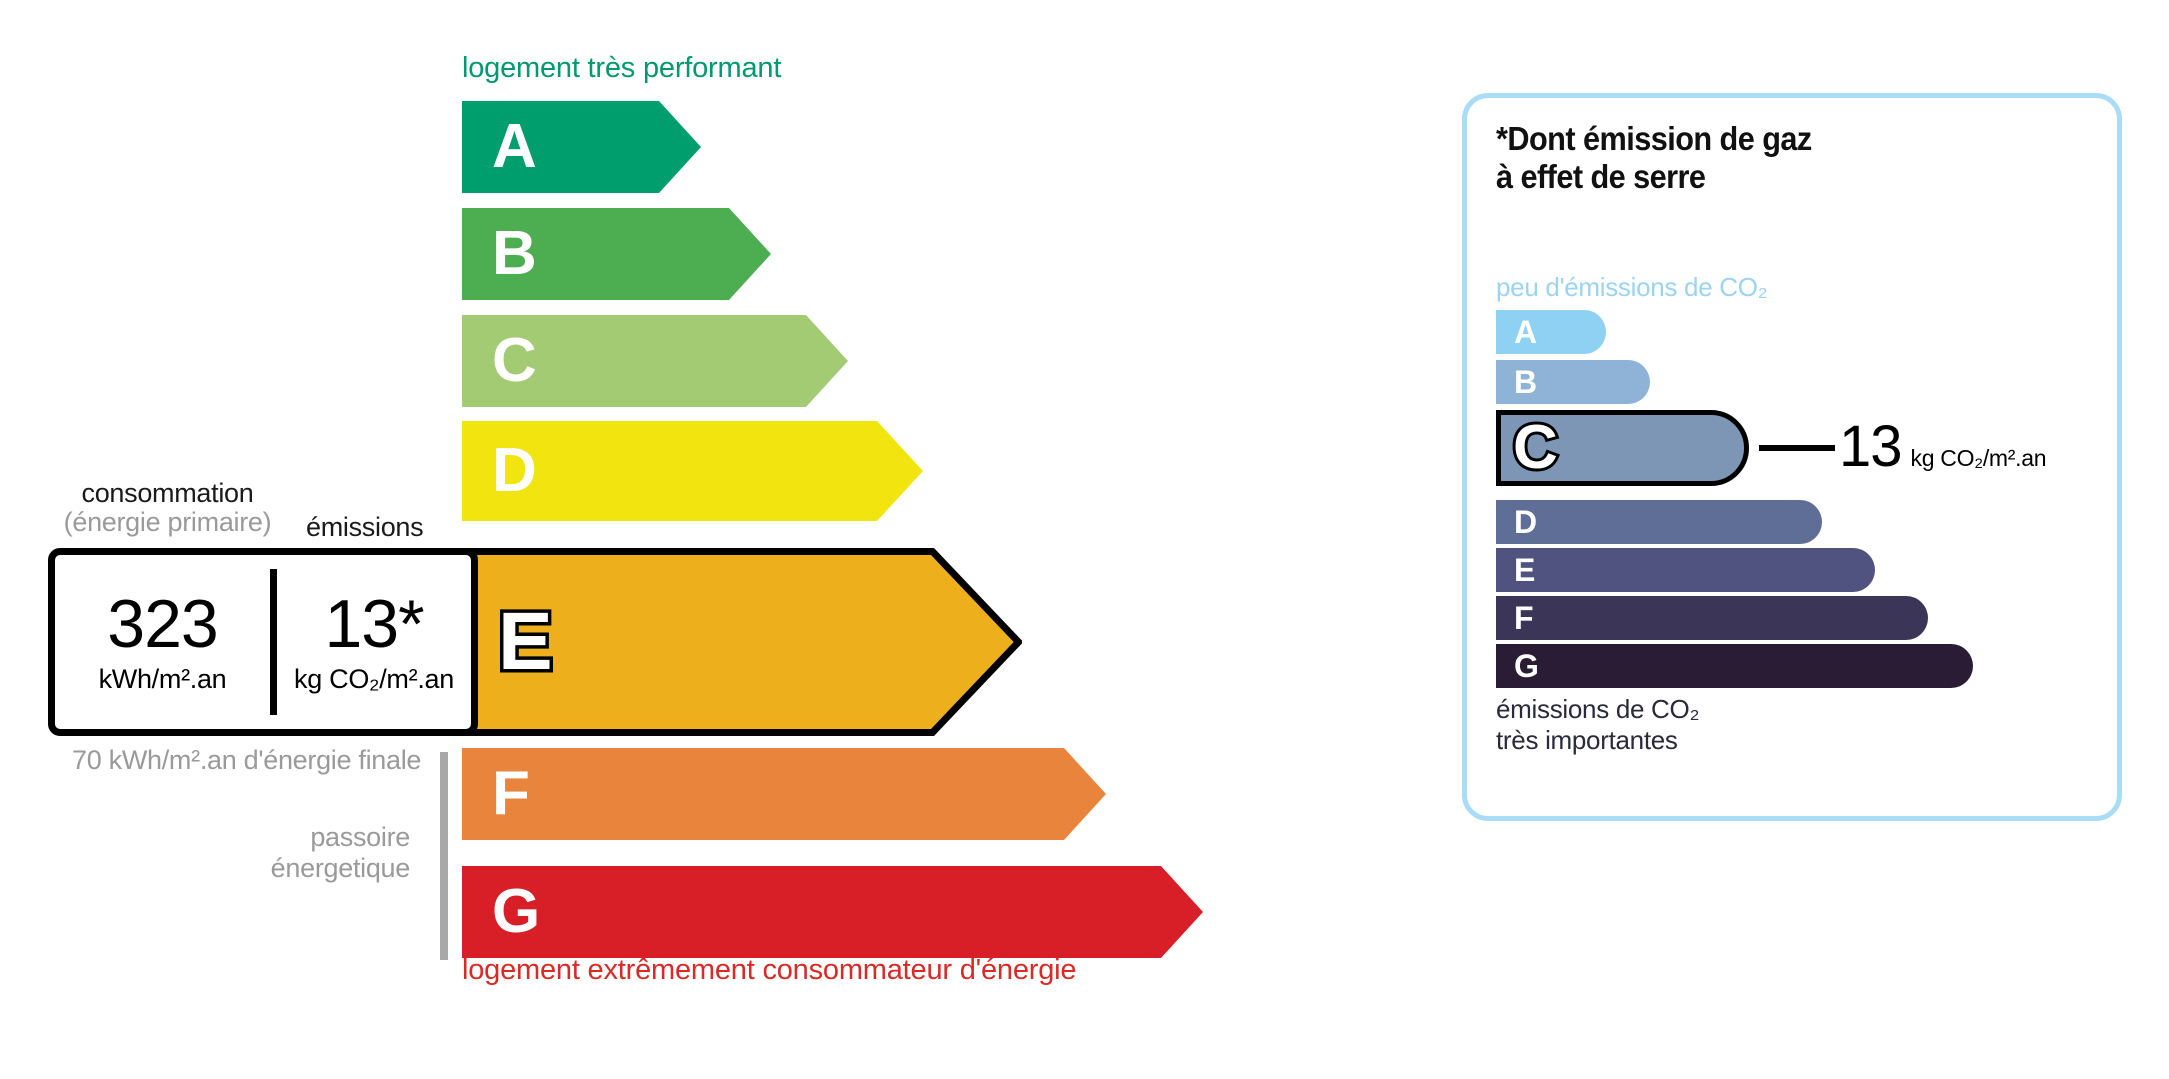 This screenshot has width=2169, height=1079. What do you see at coordinates (514, 253) in the screenshot?
I see `energy-class-letter-b: B` at bounding box center [514, 253].